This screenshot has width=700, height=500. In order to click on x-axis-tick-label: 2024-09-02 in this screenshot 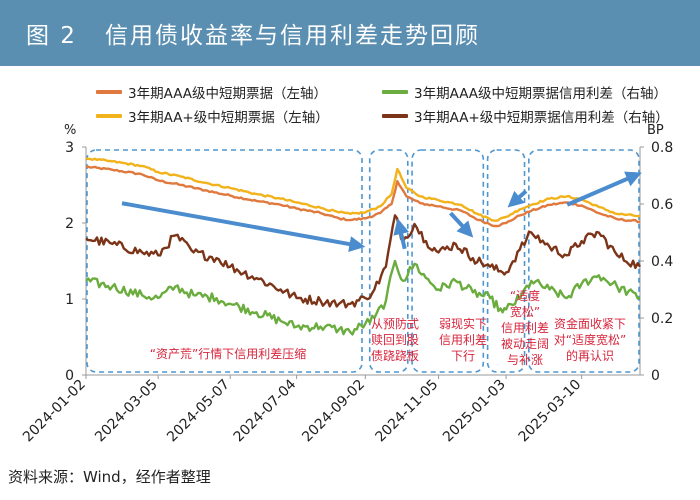, I will do `click(333, 411)`.